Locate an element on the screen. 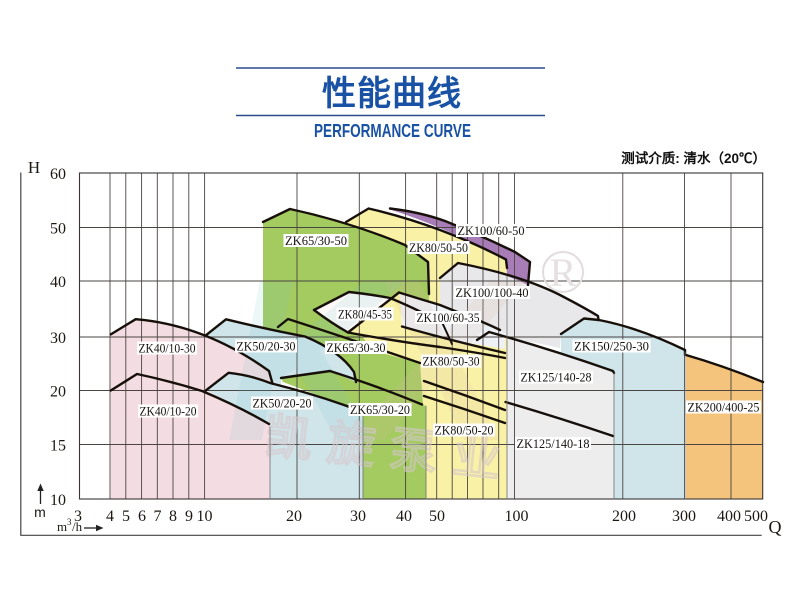 This screenshot has width=800, height=594. svg-text: R is located at coordinates (563, 272).